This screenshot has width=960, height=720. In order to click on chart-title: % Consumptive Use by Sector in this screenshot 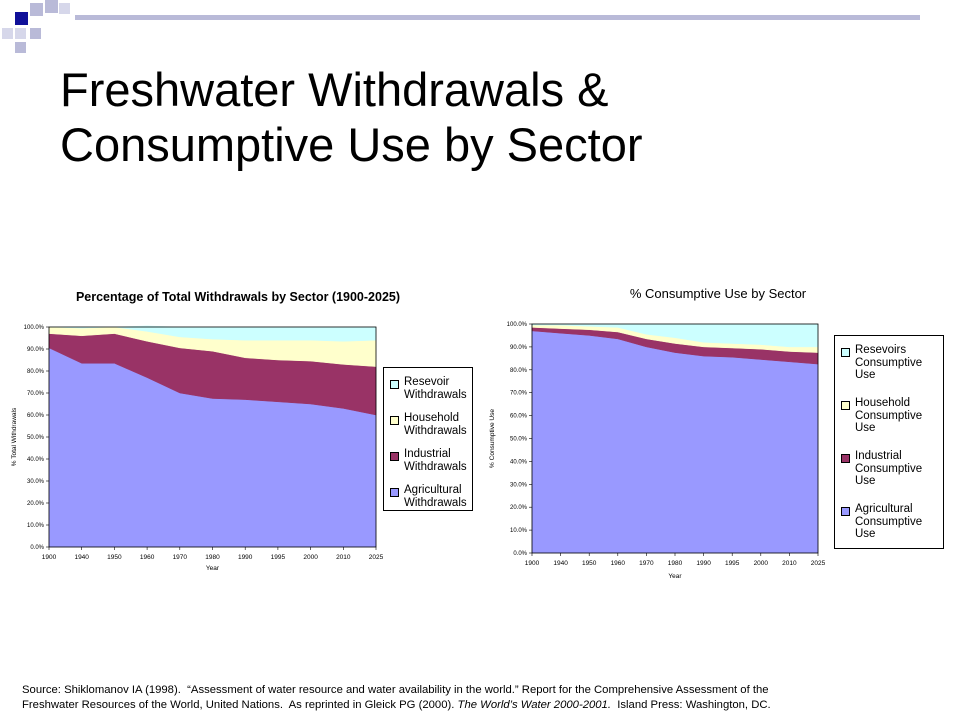, I will do `click(718, 293)`.